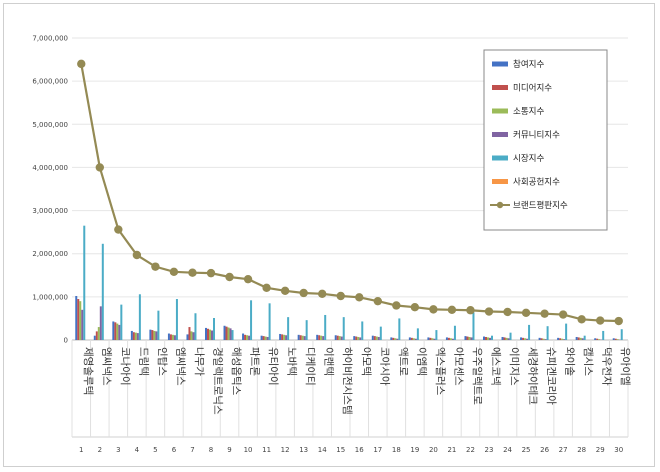 Image resolution: width=660 pixels, height=472 pixels. What do you see at coordinates (50, 211) in the screenshot?
I see `y-tick-label: 3,000,000` at bounding box center [50, 211].